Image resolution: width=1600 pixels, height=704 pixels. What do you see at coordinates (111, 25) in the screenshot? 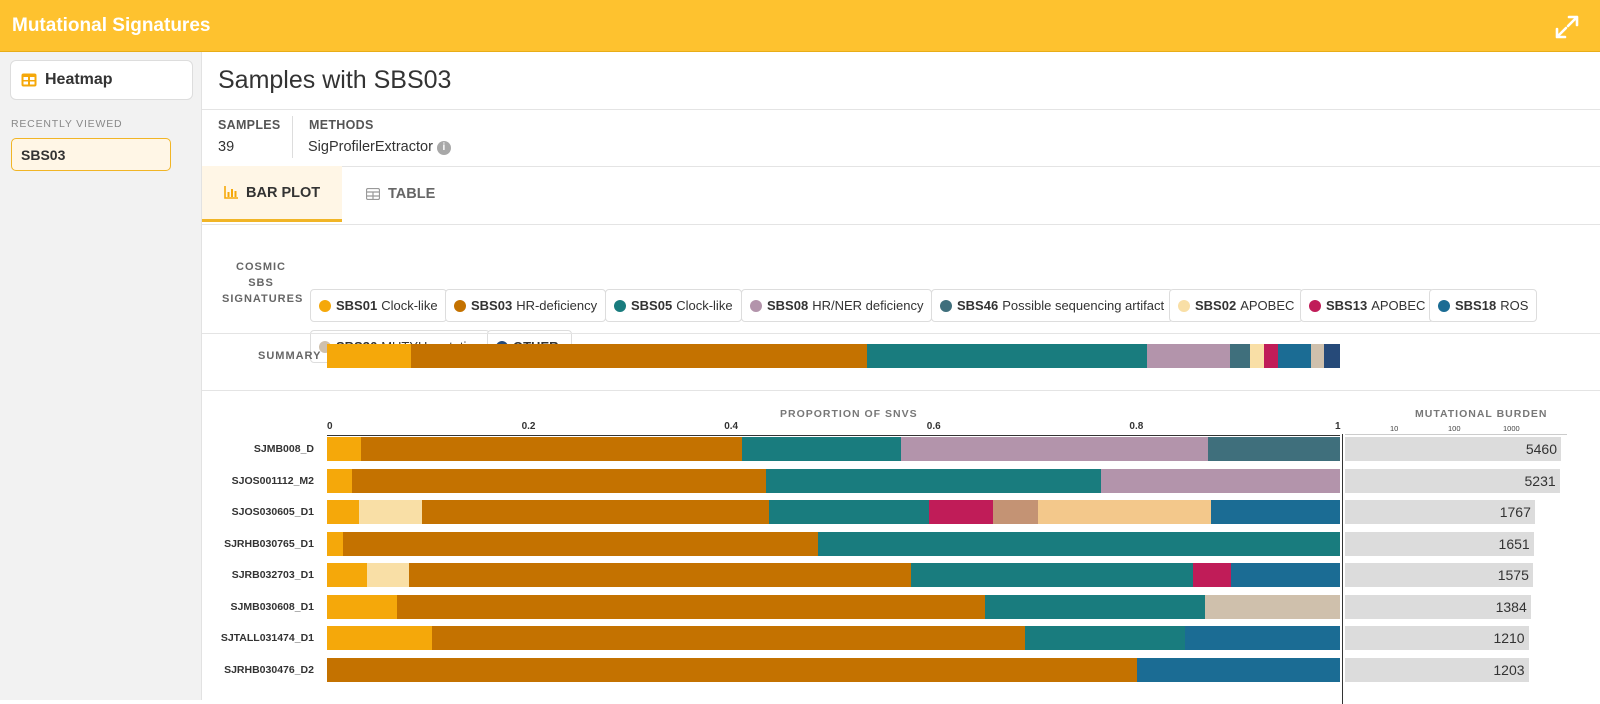
I see `app-title: Mutational Signatures` at bounding box center [111, 25].